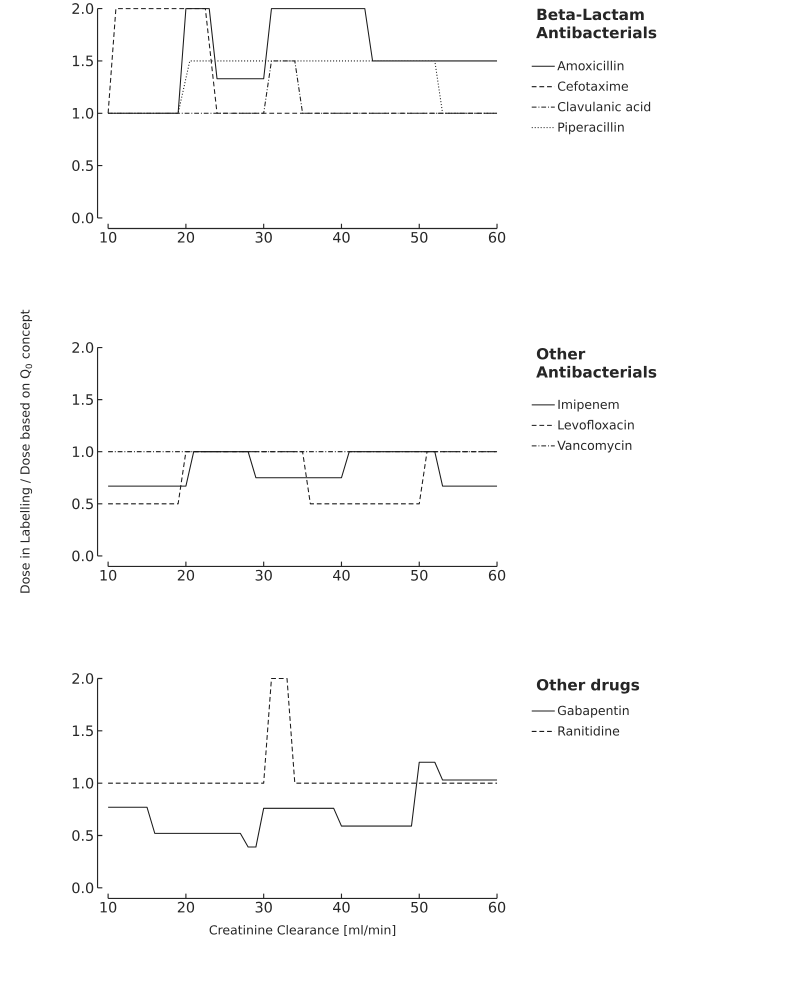  I want to click on legend-label: Cefotaxime, so click(593, 86).